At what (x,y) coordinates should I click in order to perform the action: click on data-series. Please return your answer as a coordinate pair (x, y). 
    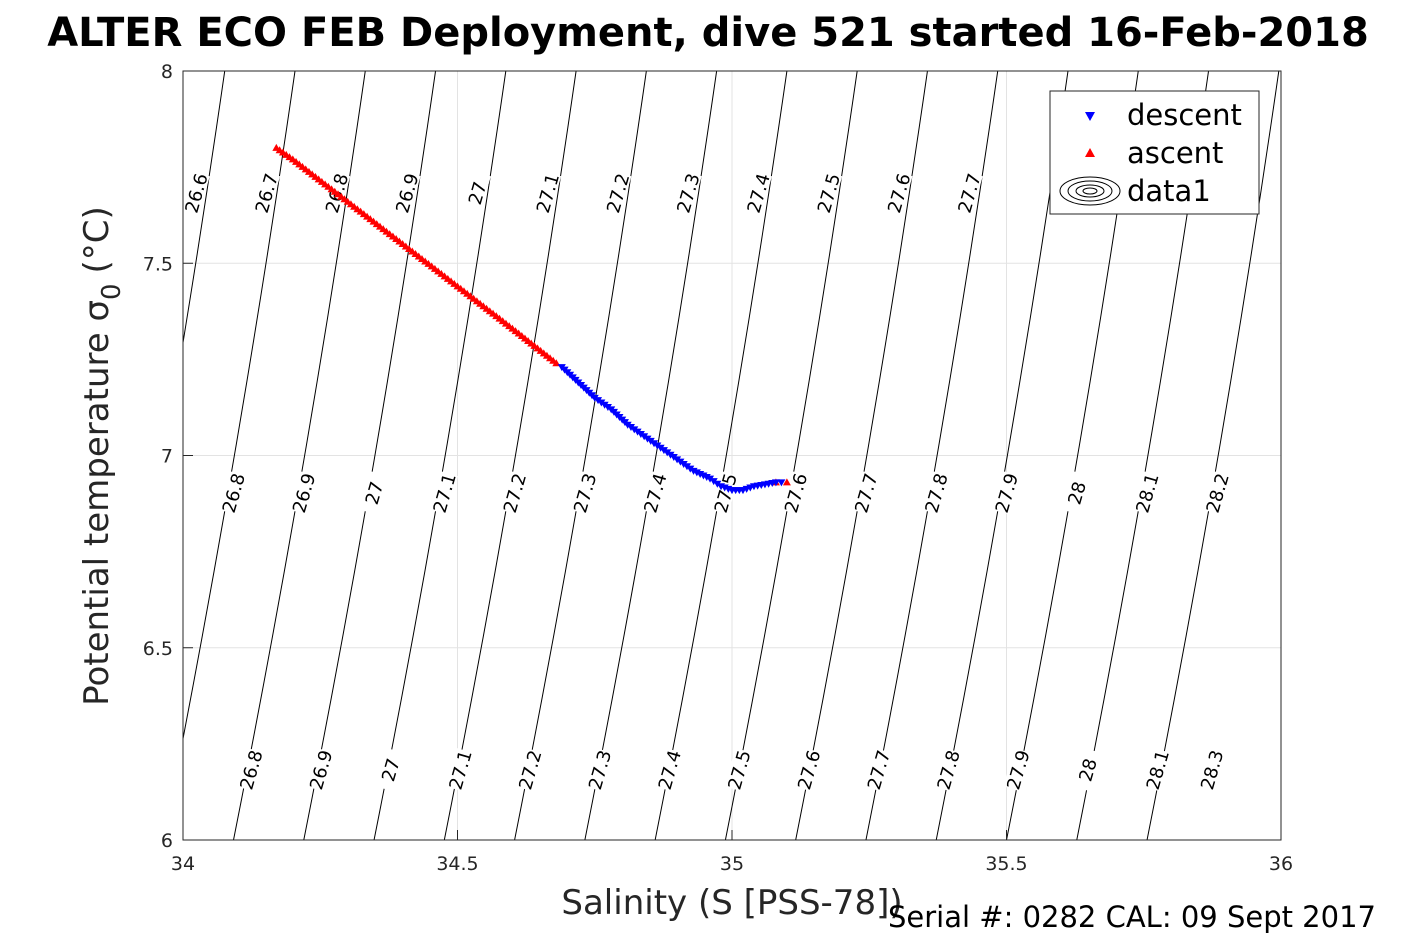
    Looking at the image, I should click on (531, 319).